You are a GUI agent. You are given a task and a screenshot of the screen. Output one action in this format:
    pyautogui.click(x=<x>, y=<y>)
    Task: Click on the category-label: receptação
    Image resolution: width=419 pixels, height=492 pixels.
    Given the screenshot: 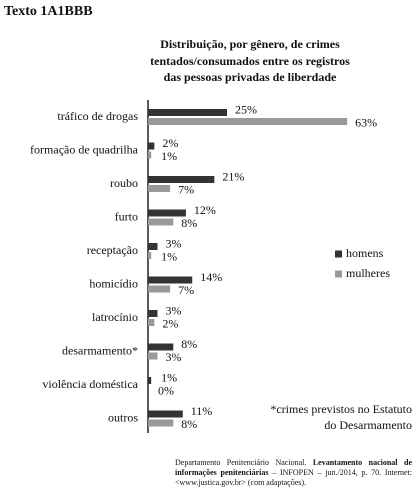 What is the action you would take?
    pyautogui.click(x=112, y=250)
    